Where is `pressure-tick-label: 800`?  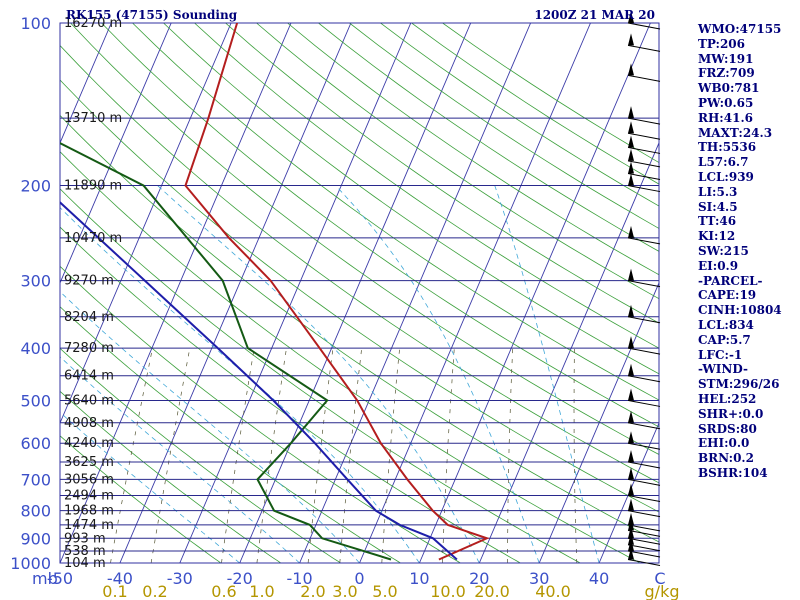
pressure-tick-label: 800 is located at coordinates (35, 511).